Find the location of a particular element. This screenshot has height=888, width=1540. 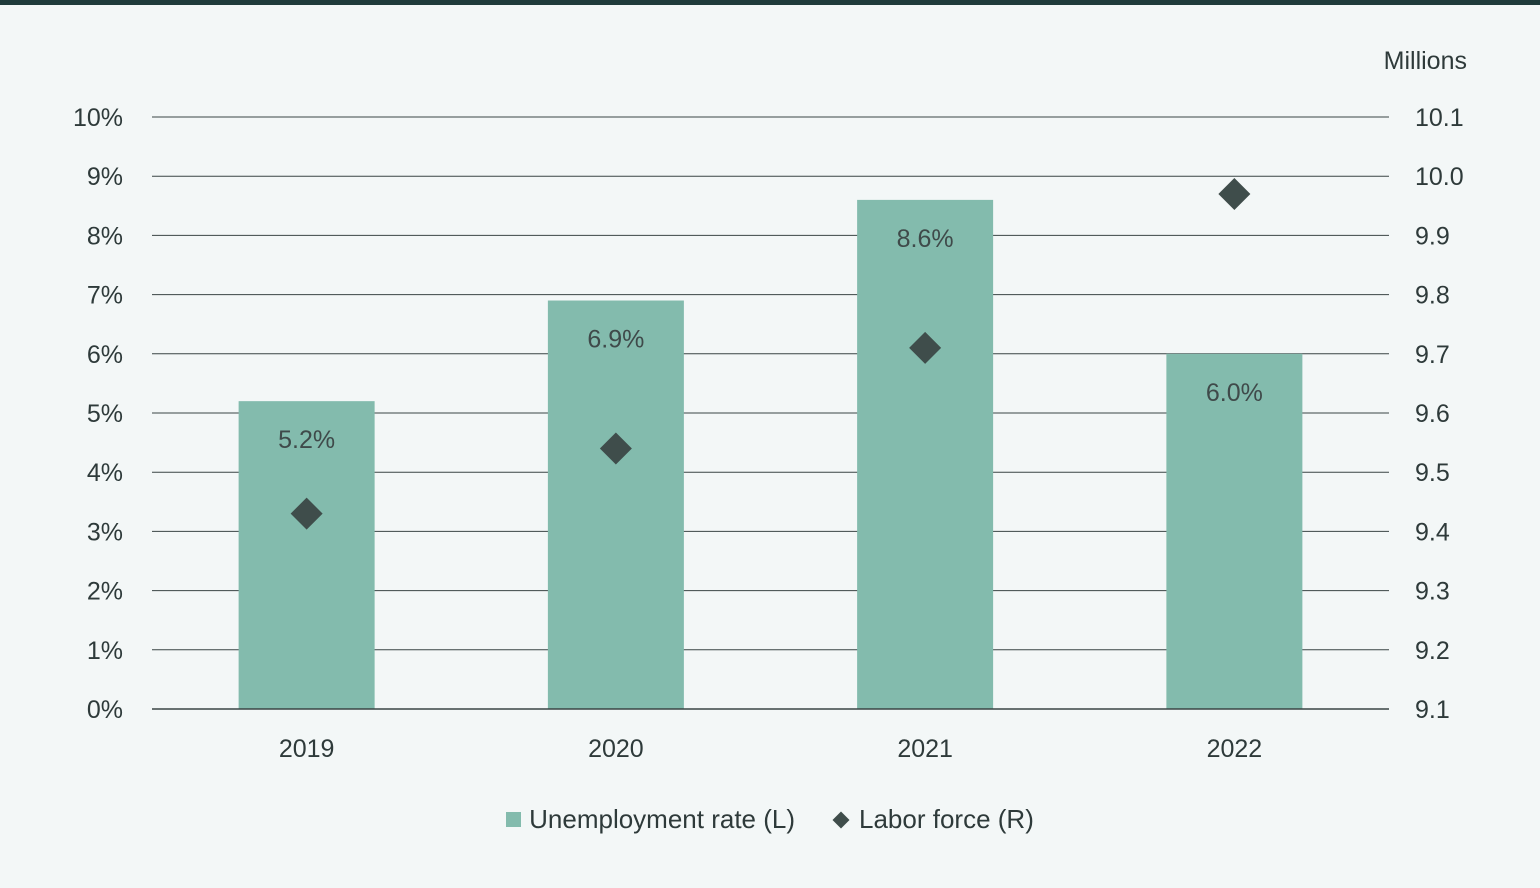

legend-label-unemployment: Unemployment rate (L) is located at coordinates (662, 819).